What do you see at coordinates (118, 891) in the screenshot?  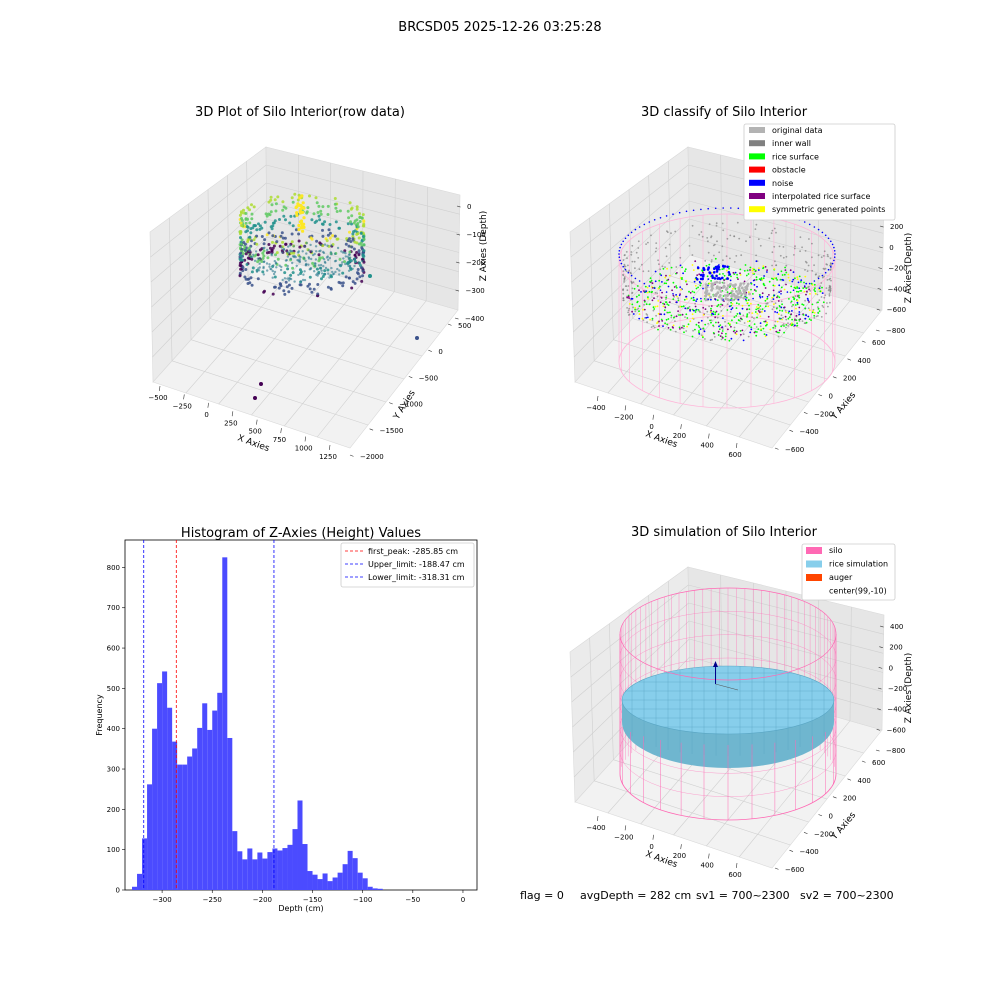 I see `histogram-y-tick-label: 0` at bounding box center [118, 891].